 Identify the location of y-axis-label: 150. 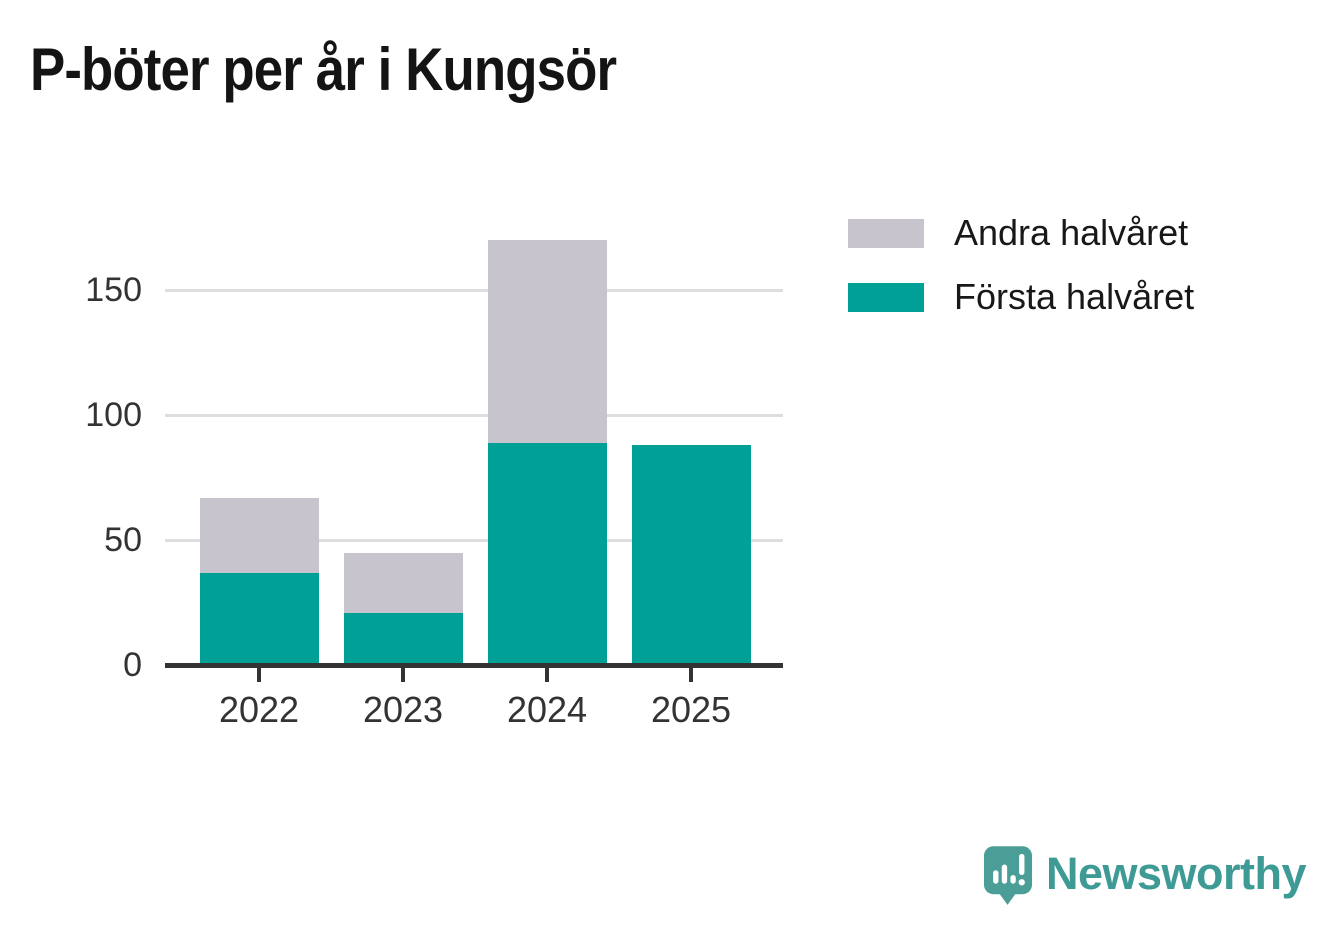
(113, 290).